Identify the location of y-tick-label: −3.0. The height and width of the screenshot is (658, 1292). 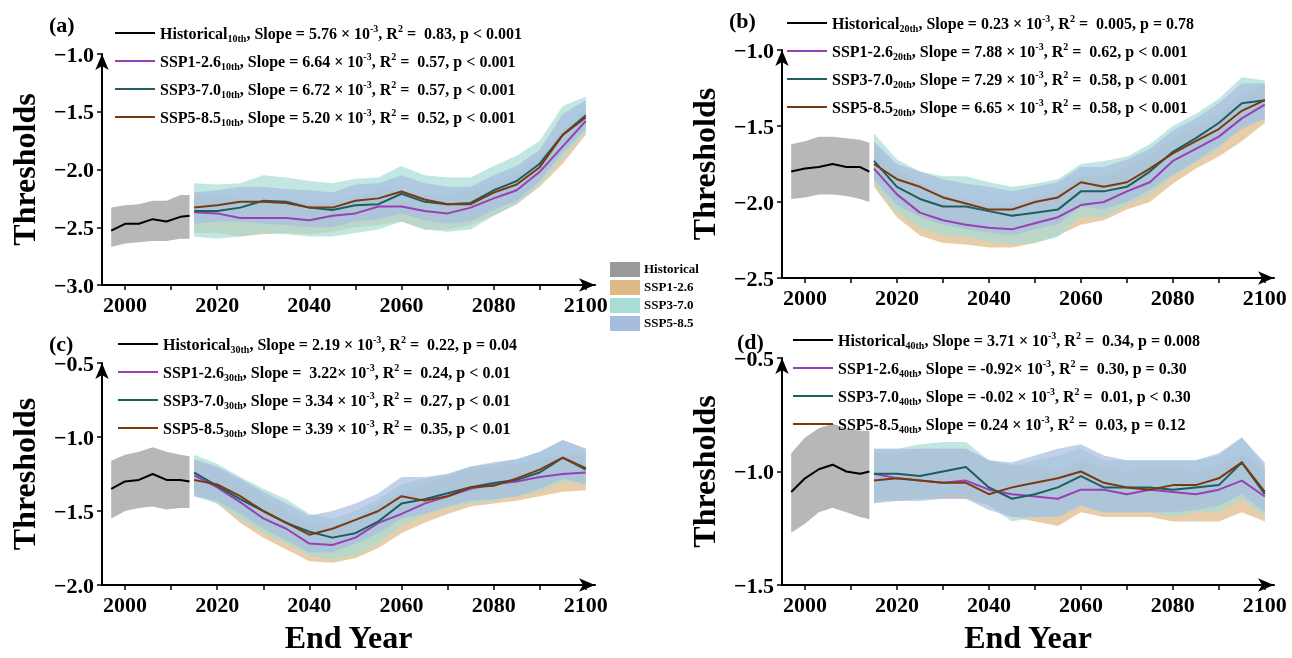
(73, 285).